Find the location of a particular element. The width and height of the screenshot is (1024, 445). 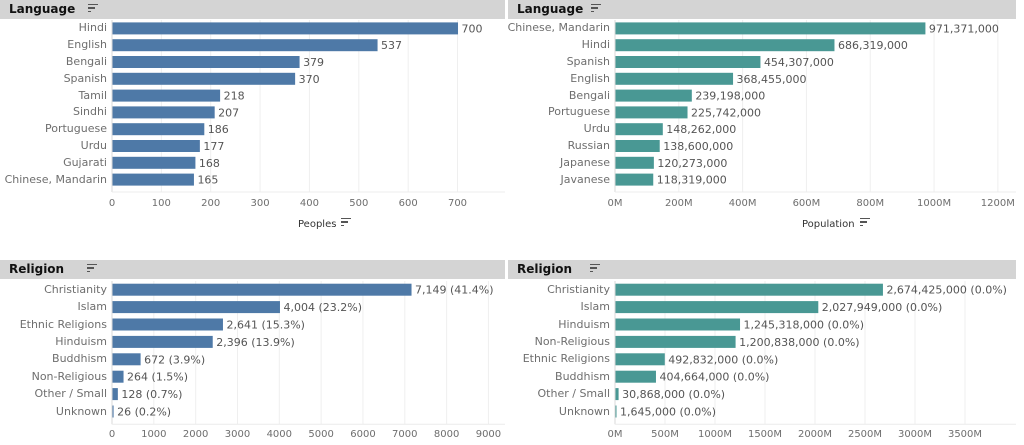

x-tick-label: 2500M is located at coordinates (865, 434).